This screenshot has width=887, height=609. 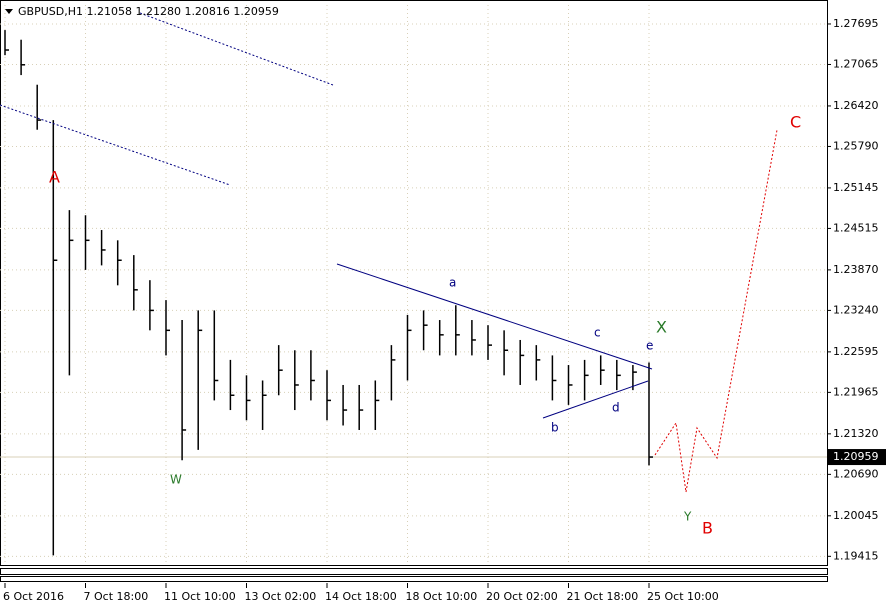 What do you see at coordinates (707, 528) in the screenshot?
I see `wave-label: B` at bounding box center [707, 528].